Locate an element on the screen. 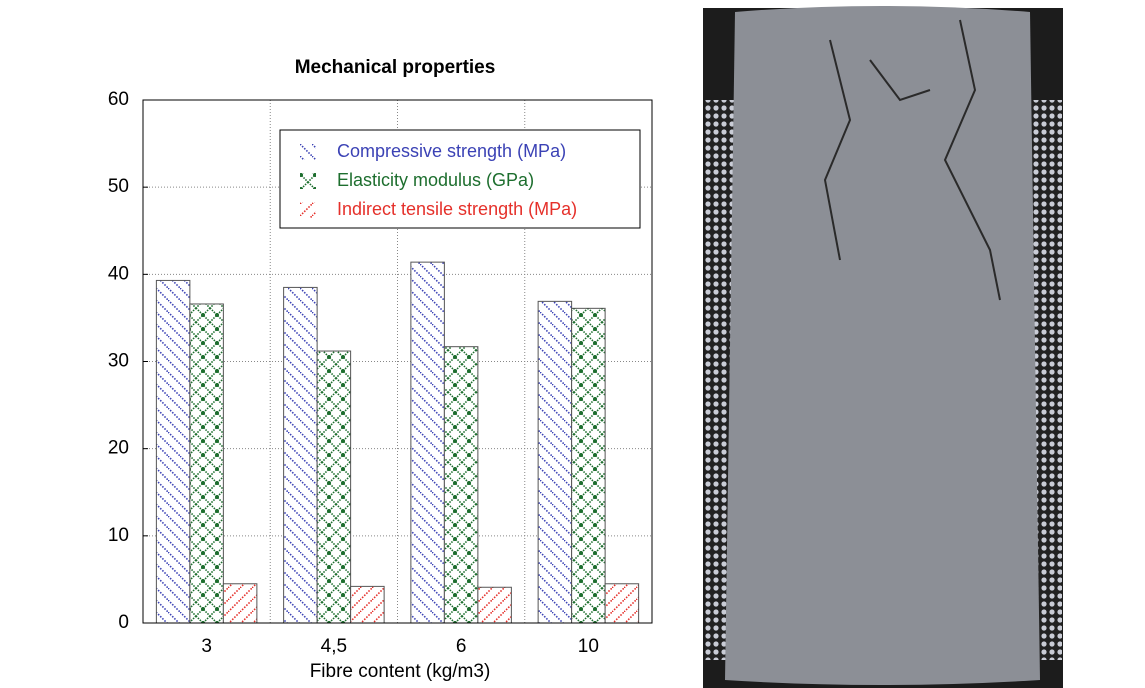  x-tick-label: 3 is located at coordinates (206, 646).